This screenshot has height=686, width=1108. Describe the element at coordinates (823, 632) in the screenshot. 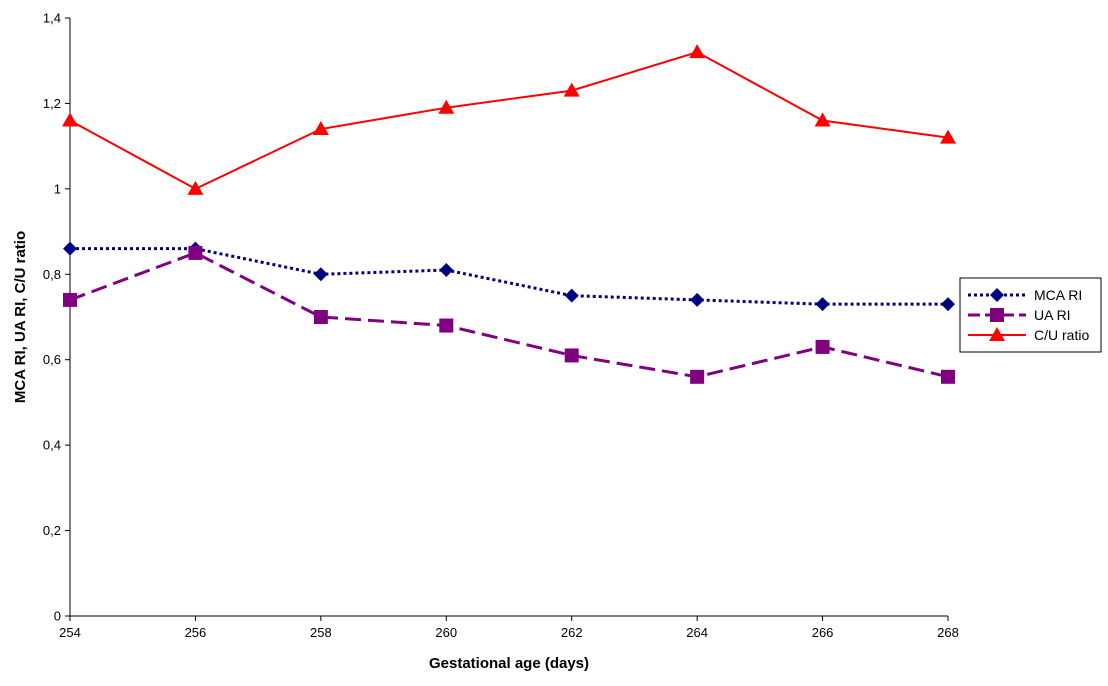

I see `x-tick-label: 266` at that location.